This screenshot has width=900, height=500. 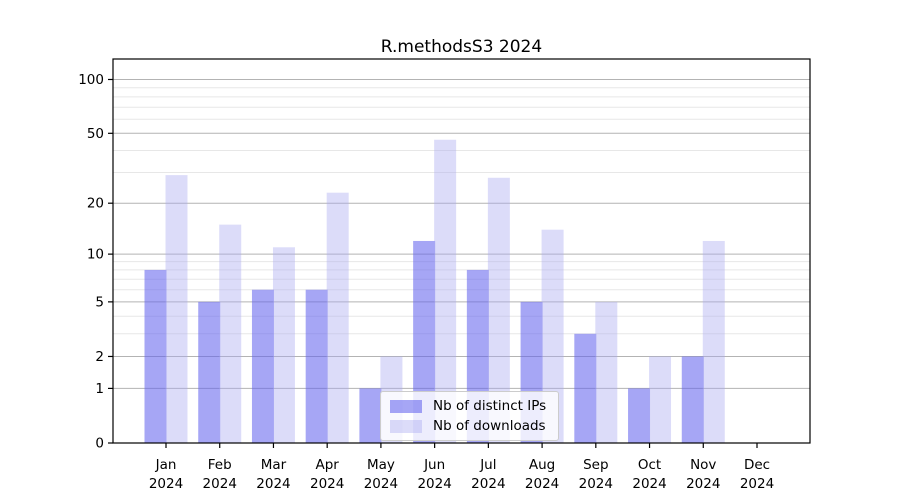 What do you see at coordinates (91, 80) in the screenshot?
I see `y-axis-tick-label: 100` at bounding box center [91, 80].